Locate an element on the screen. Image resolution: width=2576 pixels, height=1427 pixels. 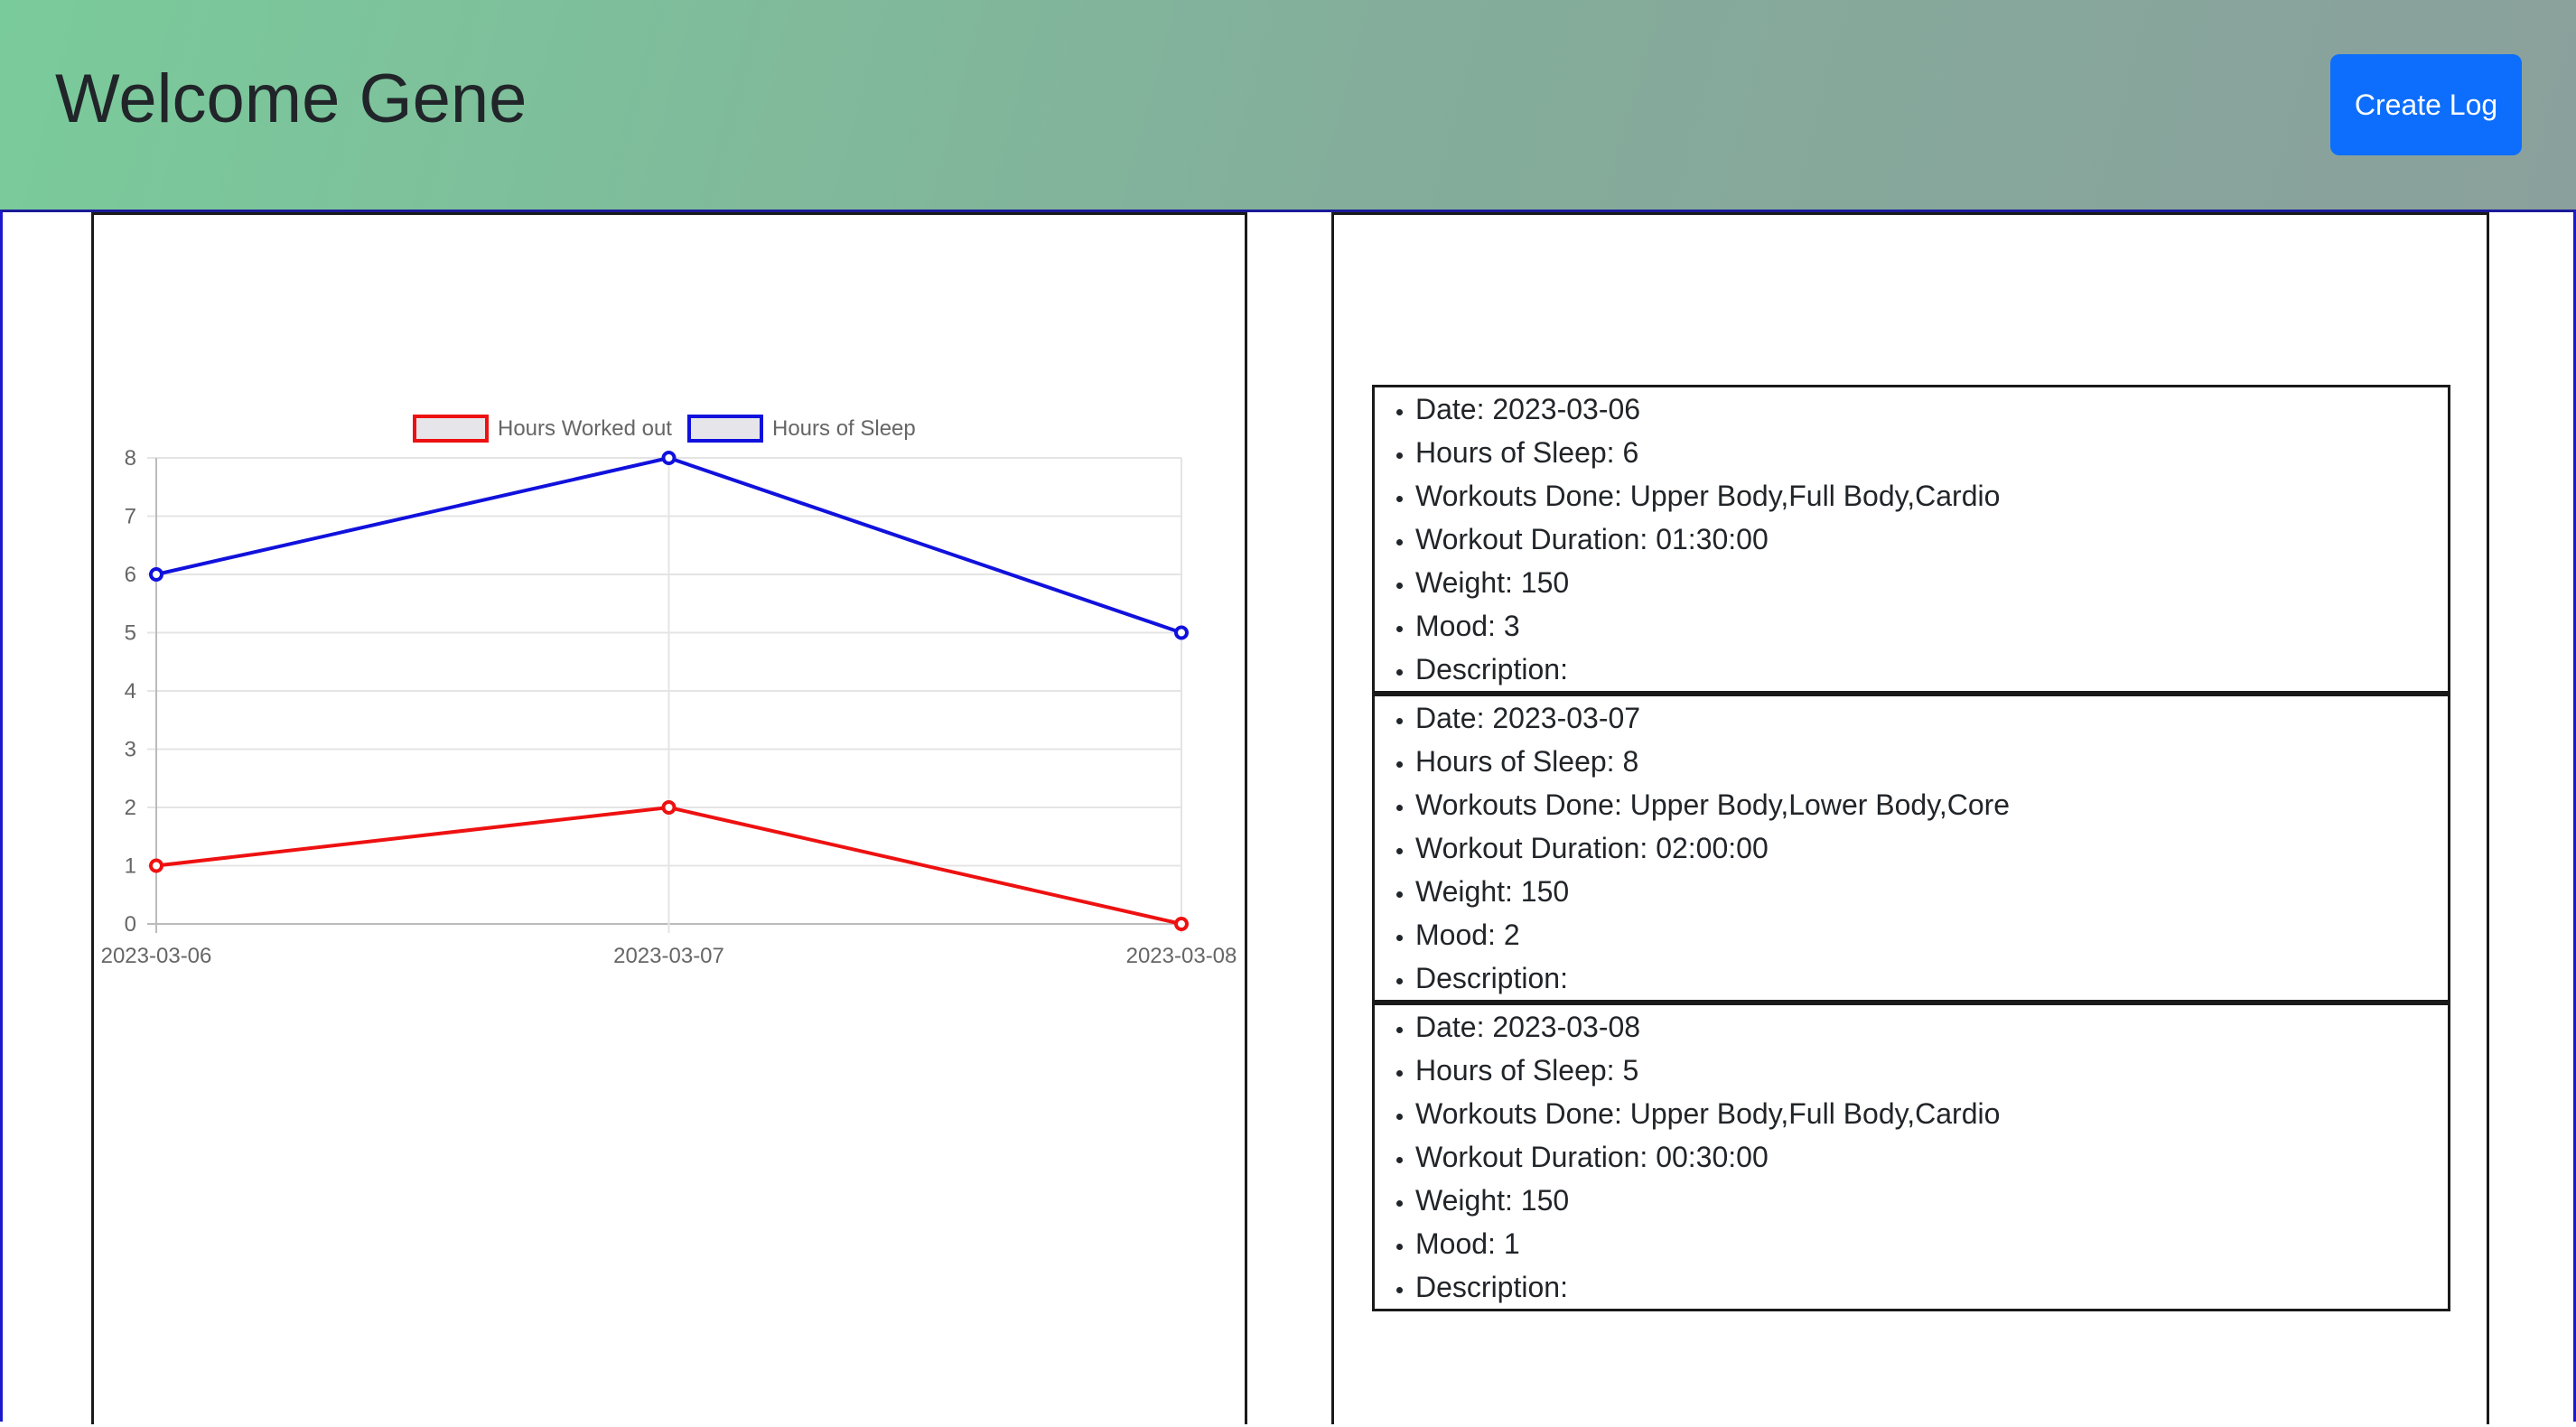
y-tick-label: 7 is located at coordinates (130, 517).